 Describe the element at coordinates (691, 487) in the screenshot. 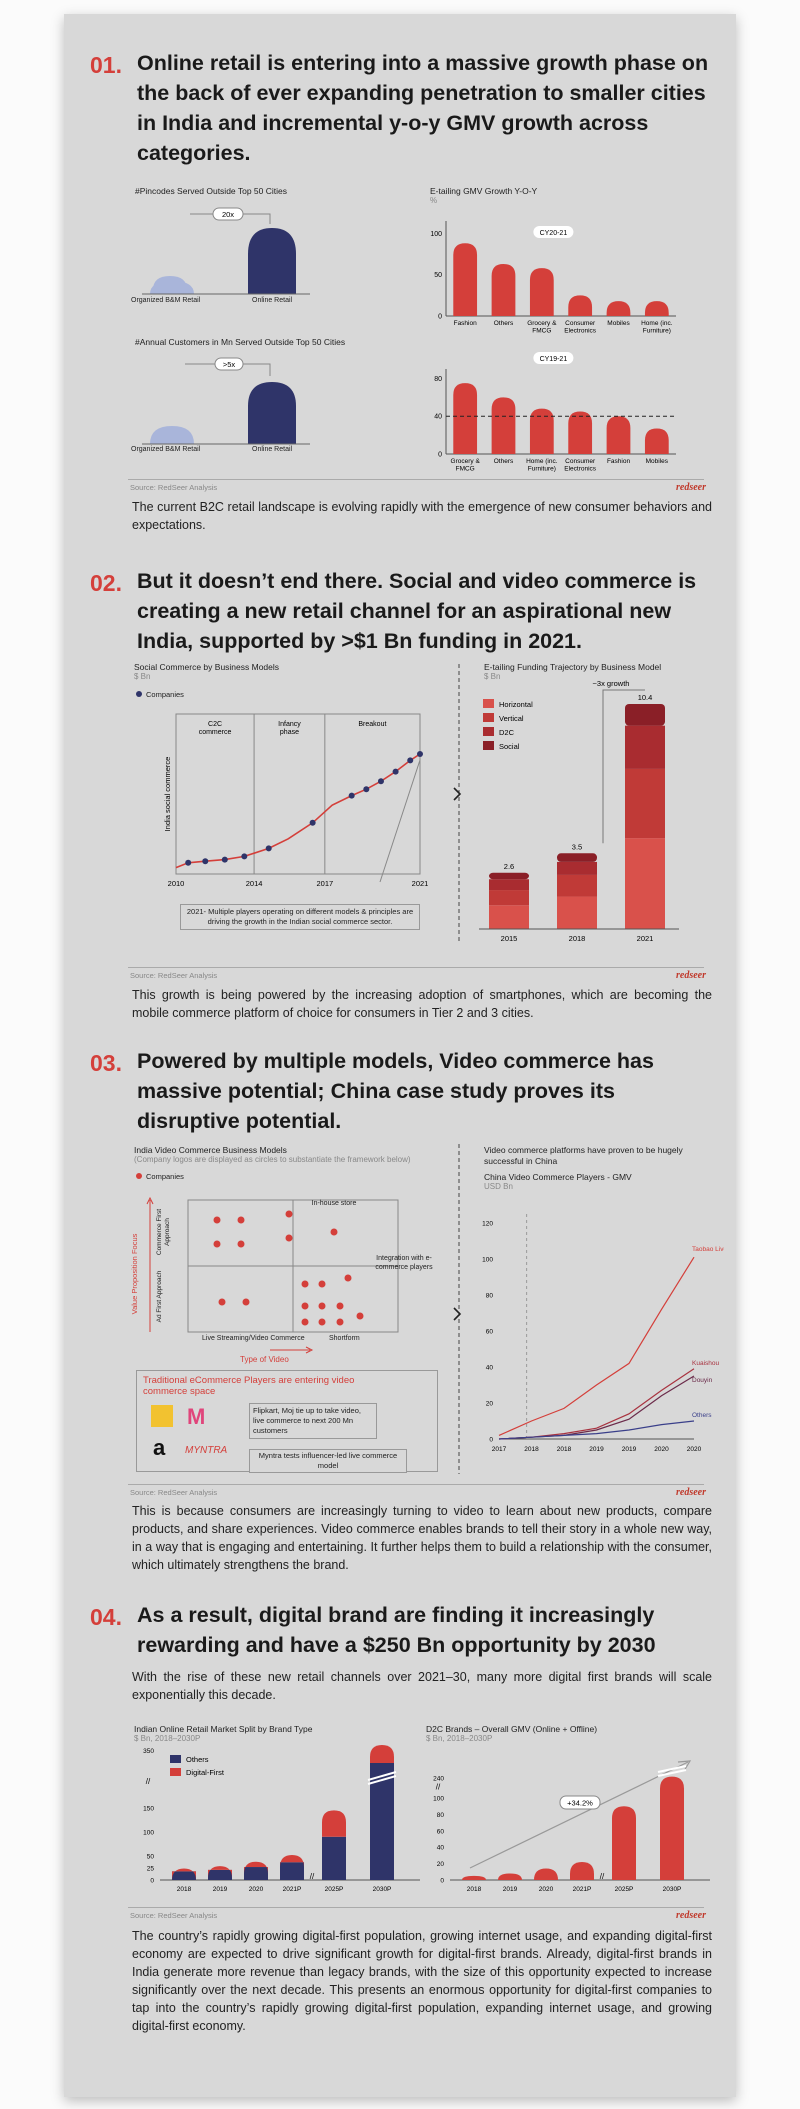

I see `section-1-brand-logo: redseer` at that location.